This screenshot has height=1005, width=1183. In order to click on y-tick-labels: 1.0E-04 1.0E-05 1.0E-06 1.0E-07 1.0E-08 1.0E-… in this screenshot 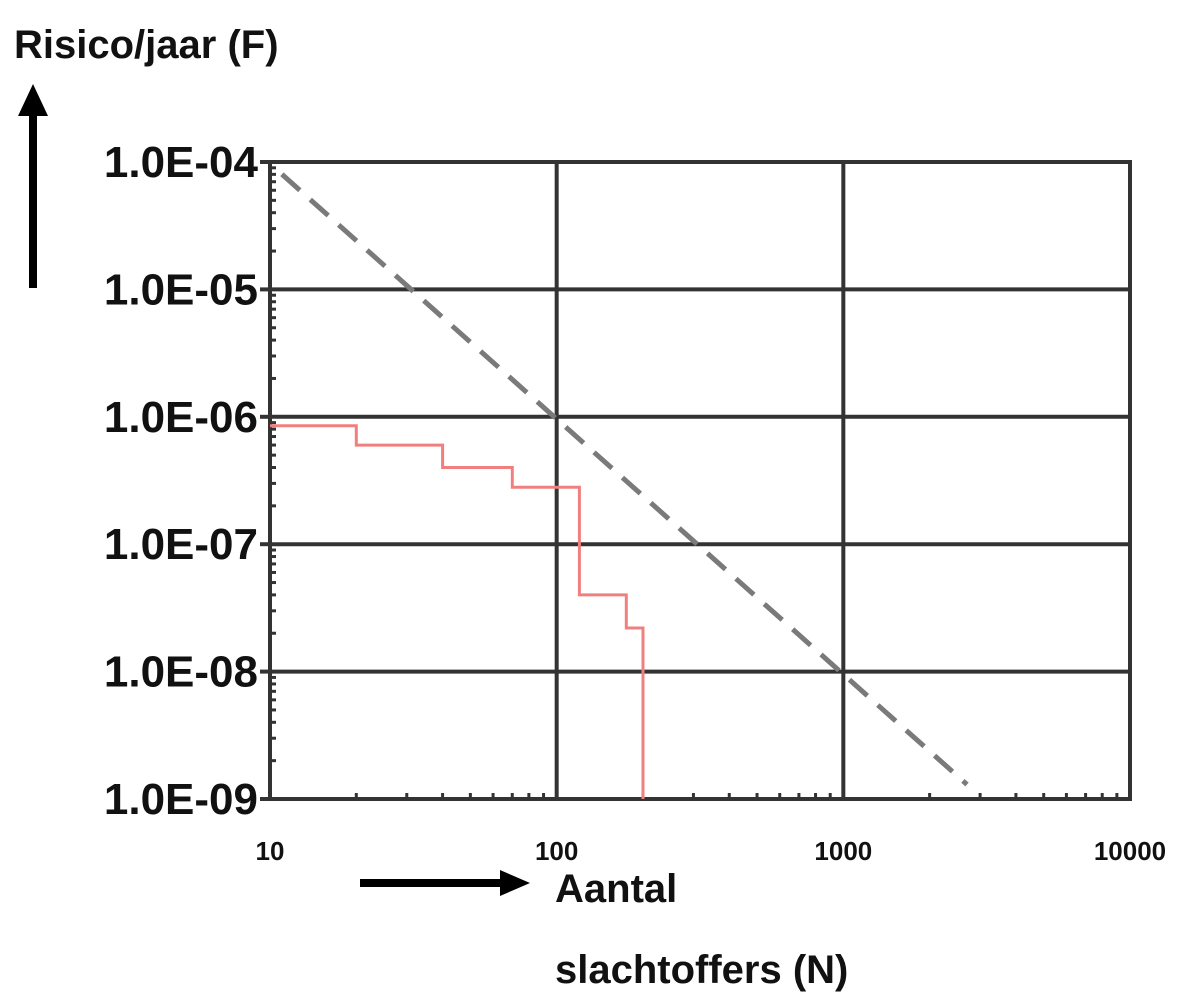, I will do `click(181, 481)`.